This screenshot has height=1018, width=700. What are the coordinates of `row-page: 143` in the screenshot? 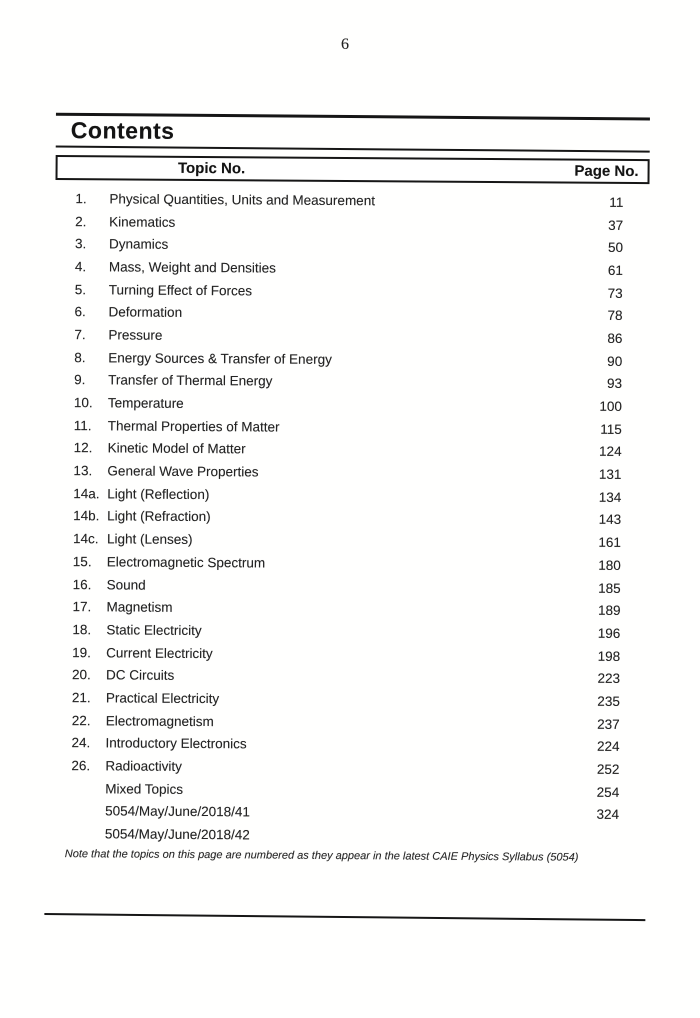 It's located at (610, 520).